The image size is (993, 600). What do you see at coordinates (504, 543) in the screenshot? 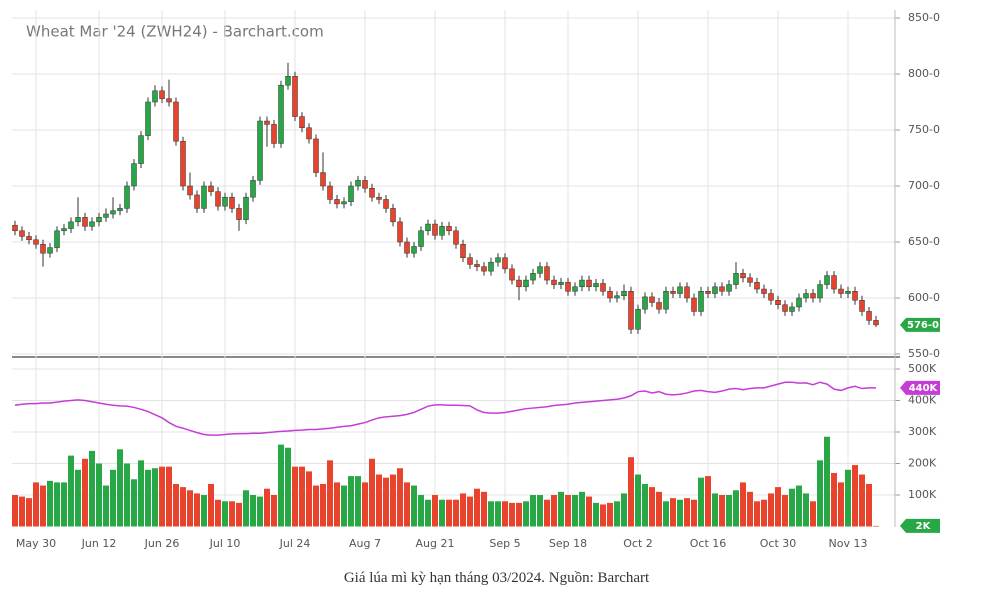
I see `x-tick-label: Sep 5` at bounding box center [504, 543].